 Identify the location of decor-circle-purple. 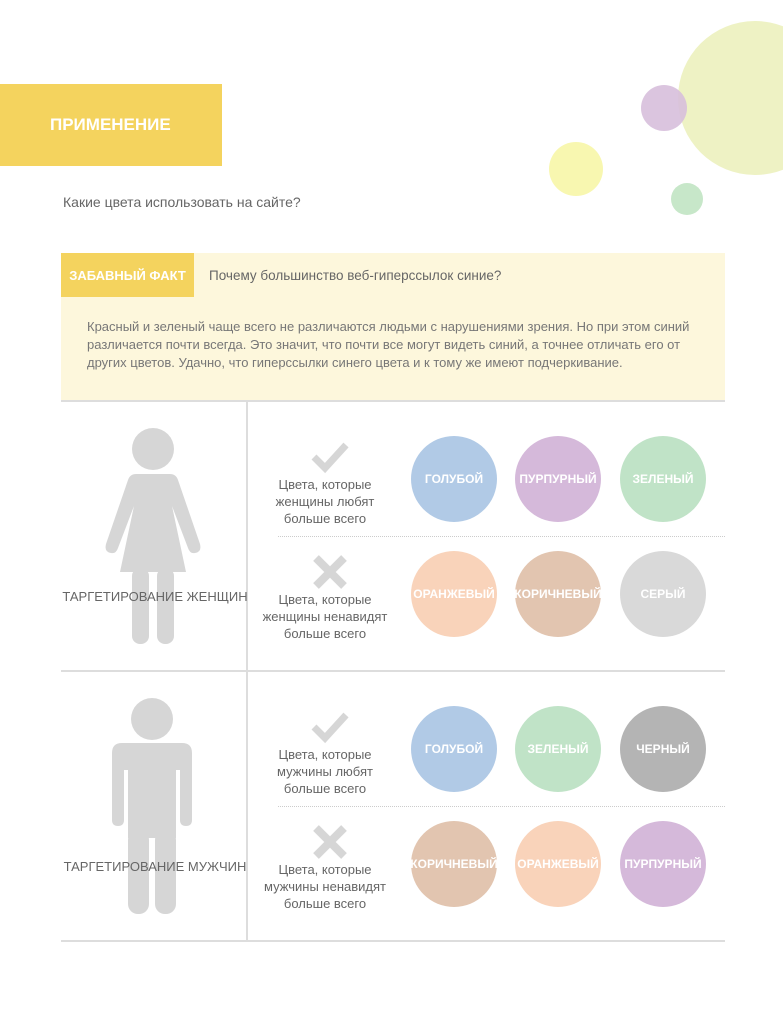
(664, 108).